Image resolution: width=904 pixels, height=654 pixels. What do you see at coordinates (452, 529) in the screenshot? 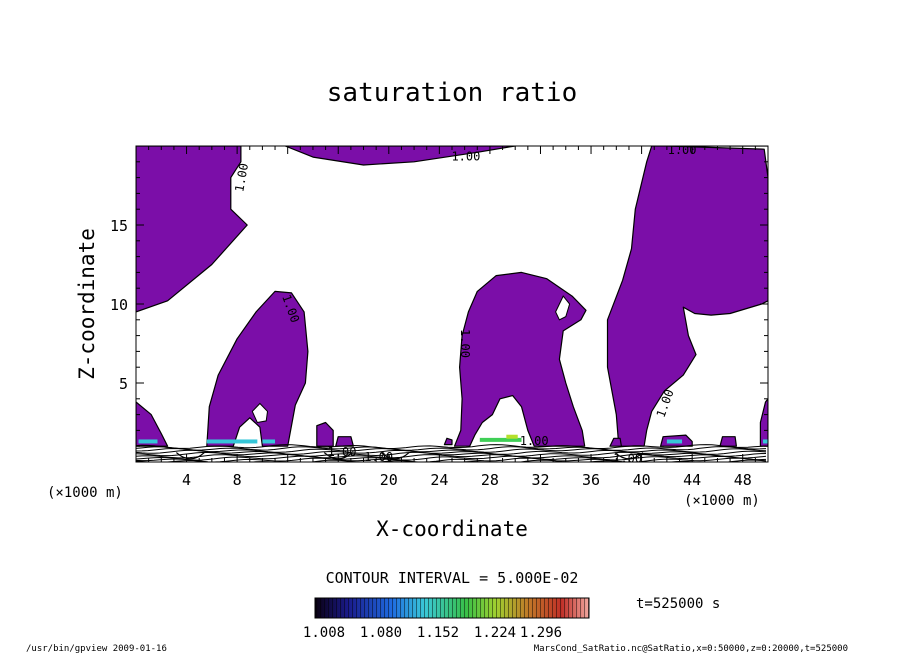
I see `x-axis-label: X-coordinate` at bounding box center [452, 529].